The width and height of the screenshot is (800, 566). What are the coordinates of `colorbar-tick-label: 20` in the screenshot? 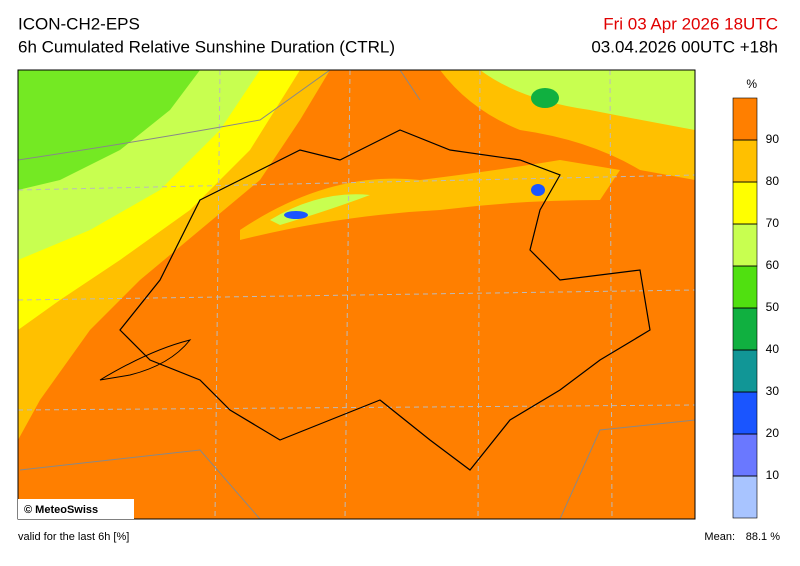 It's located at (773, 433).